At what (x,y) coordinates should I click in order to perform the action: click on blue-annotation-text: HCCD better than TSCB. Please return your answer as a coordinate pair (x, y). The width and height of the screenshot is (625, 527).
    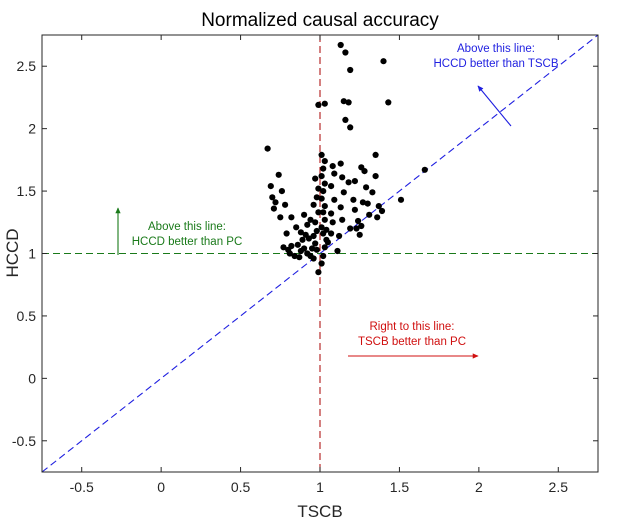
    Looking at the image, I should click on (495, 64).